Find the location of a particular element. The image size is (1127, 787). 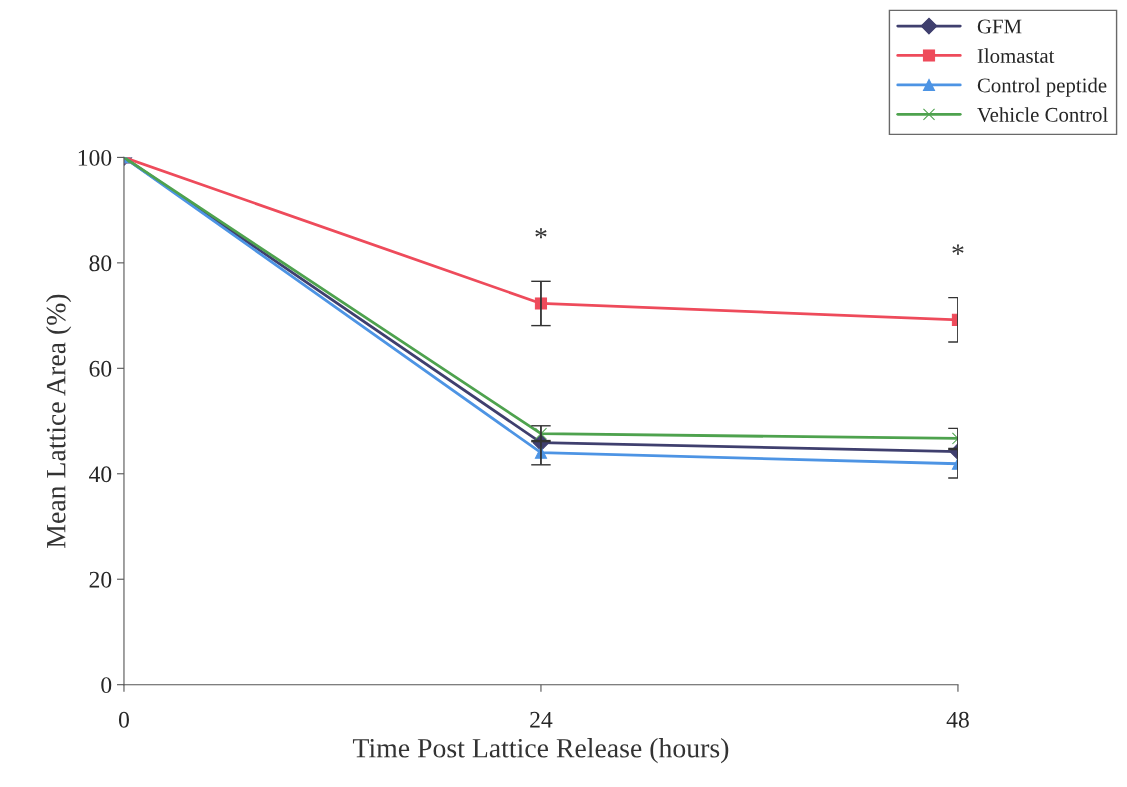

legend-label: Vehicle Control is located at coordinates (1042, 114).